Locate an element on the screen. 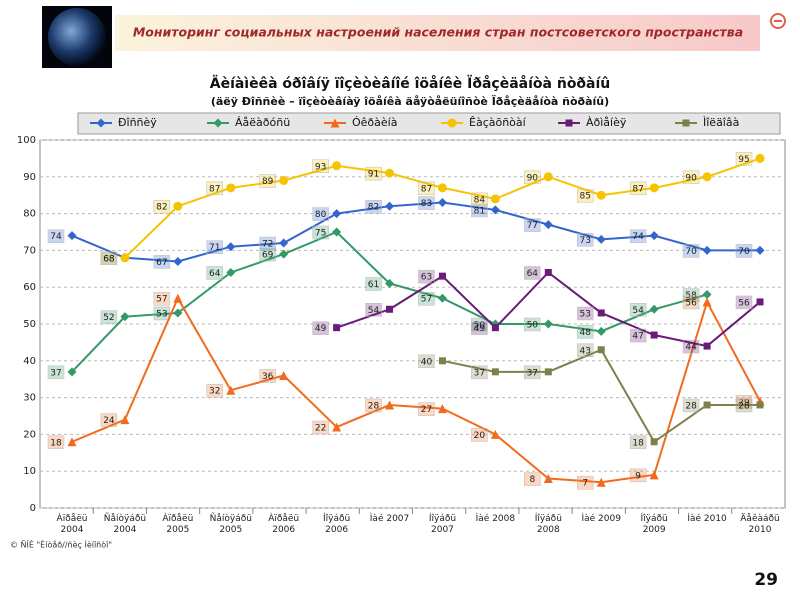 This screenshot has width=800, height=600. value-label: 29 is located at coordinates (744, 403).